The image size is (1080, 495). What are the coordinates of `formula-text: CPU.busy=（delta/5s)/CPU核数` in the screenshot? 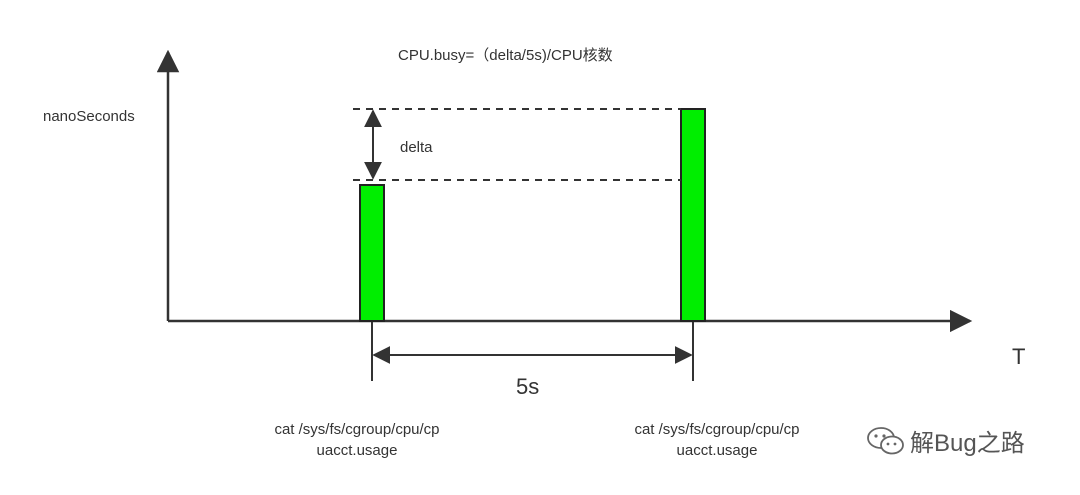 It's located at (505, 55).